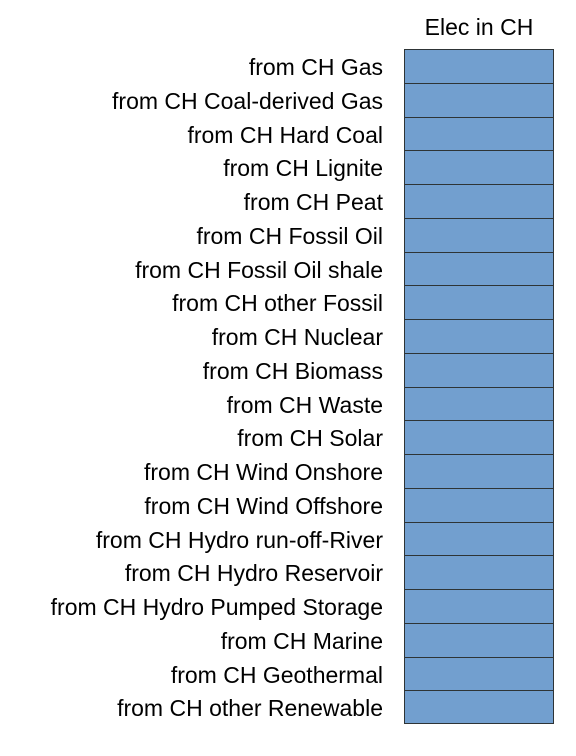 Image resolution: width=576 pixels, height=756 pixels. I want to click on table-row: from CH Waste, so click(288, 403).